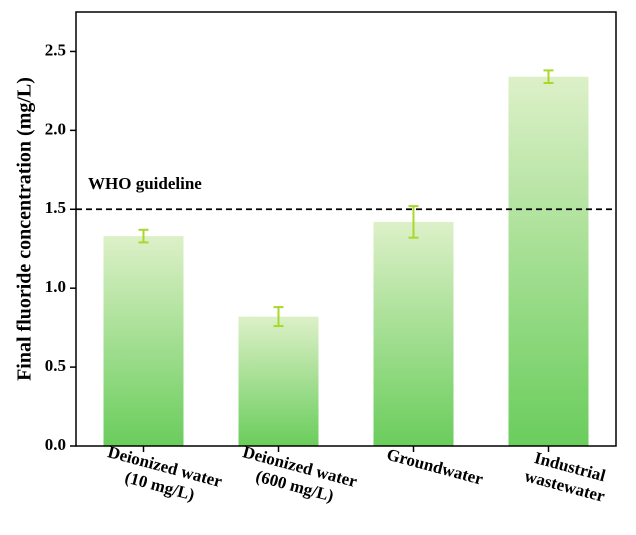  What do you see at coordinates (163, 476) in the screenshot?
I see `x-tick-label: Deionized water(10 mg/L)` at bounding box center [163, 476].